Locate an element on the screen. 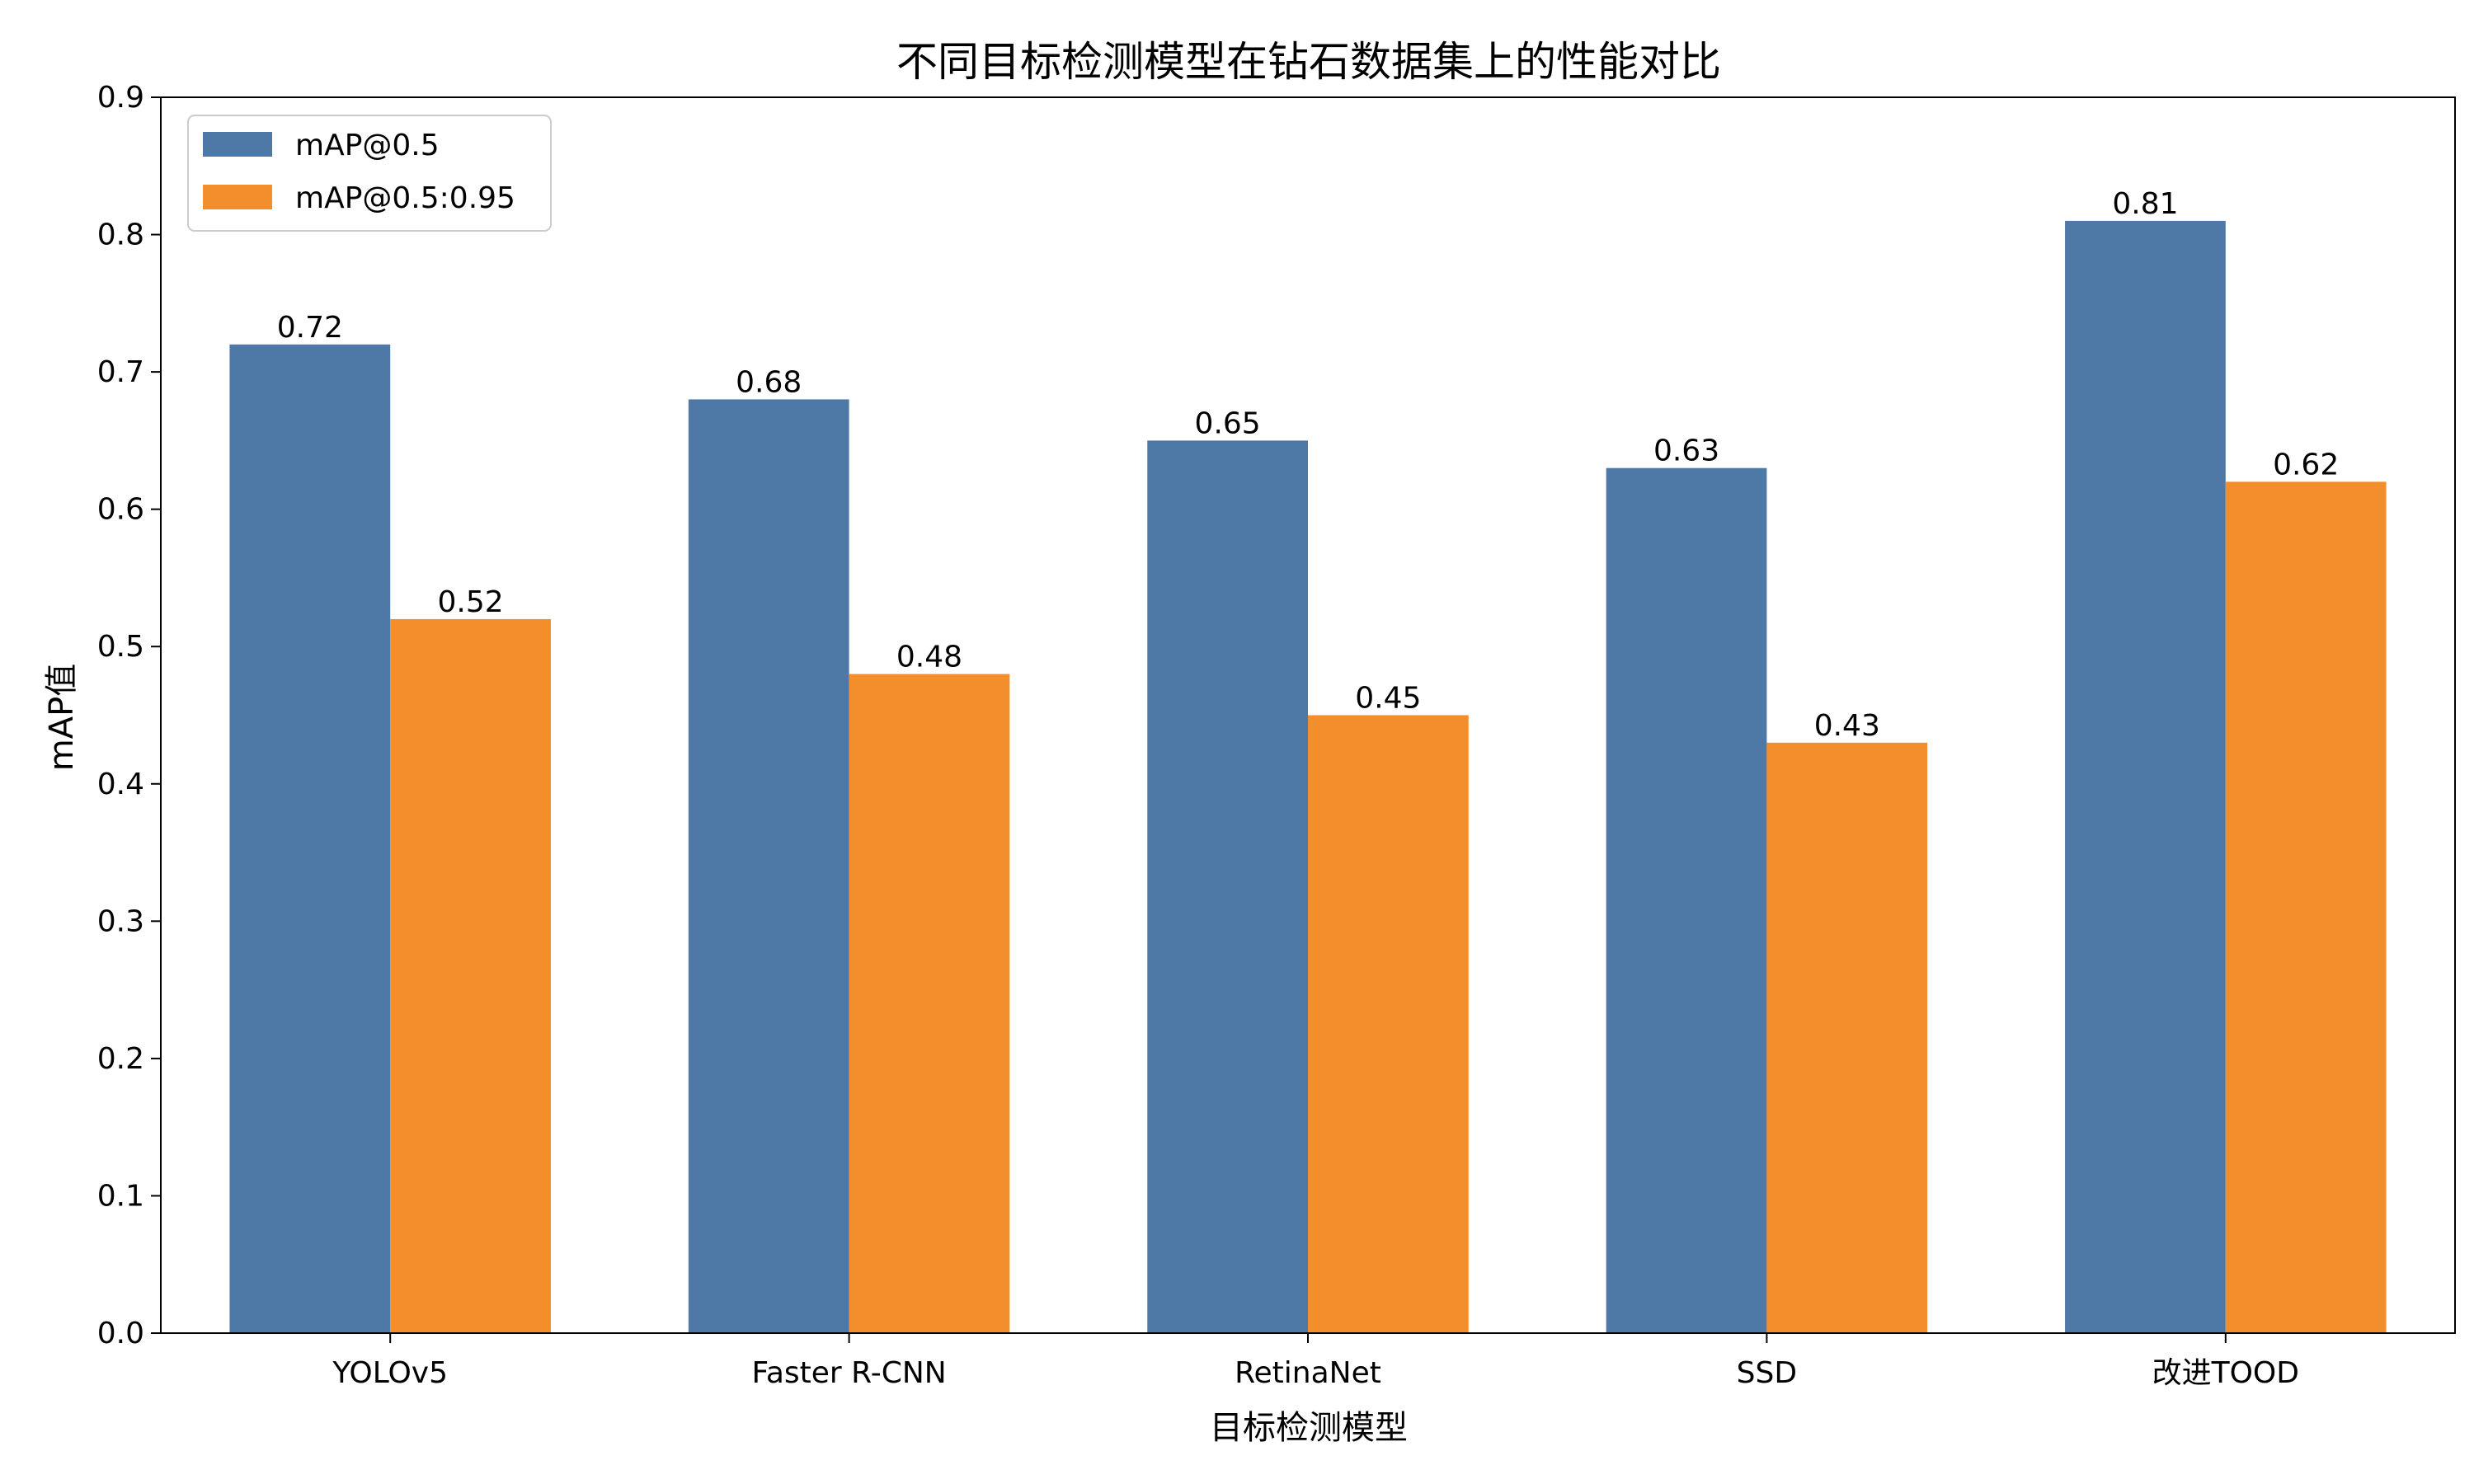 This screenshot has height=1484, width=2474. value-label-0-1: 0.52 is located at coordinates (470, 602).